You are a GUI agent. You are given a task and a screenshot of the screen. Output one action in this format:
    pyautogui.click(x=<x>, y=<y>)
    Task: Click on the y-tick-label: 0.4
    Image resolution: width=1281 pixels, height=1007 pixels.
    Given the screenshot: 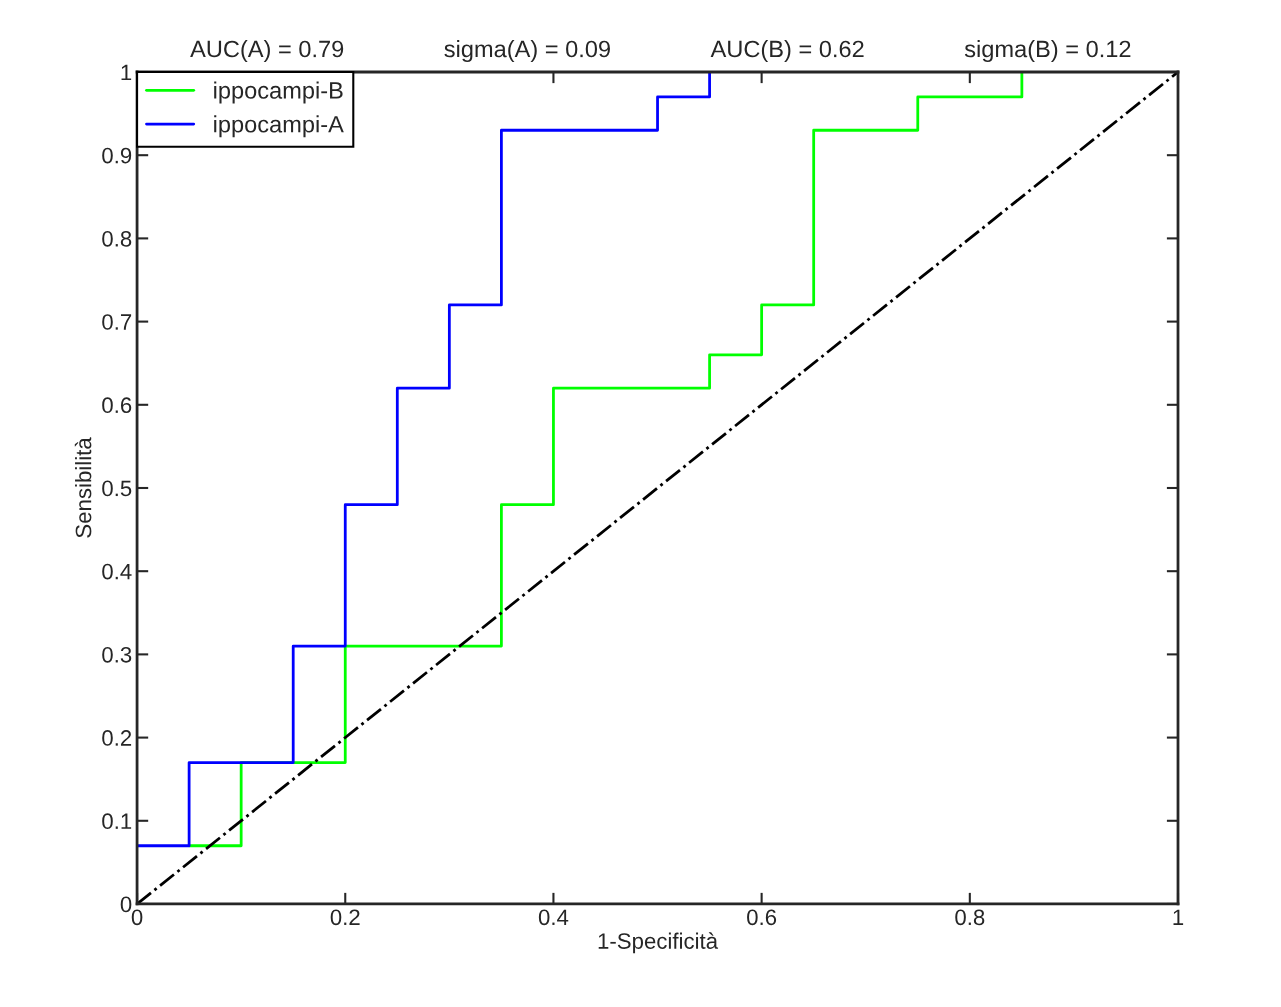 What is the action you would take?
    pyautogui.click(x=117, y=571)
    